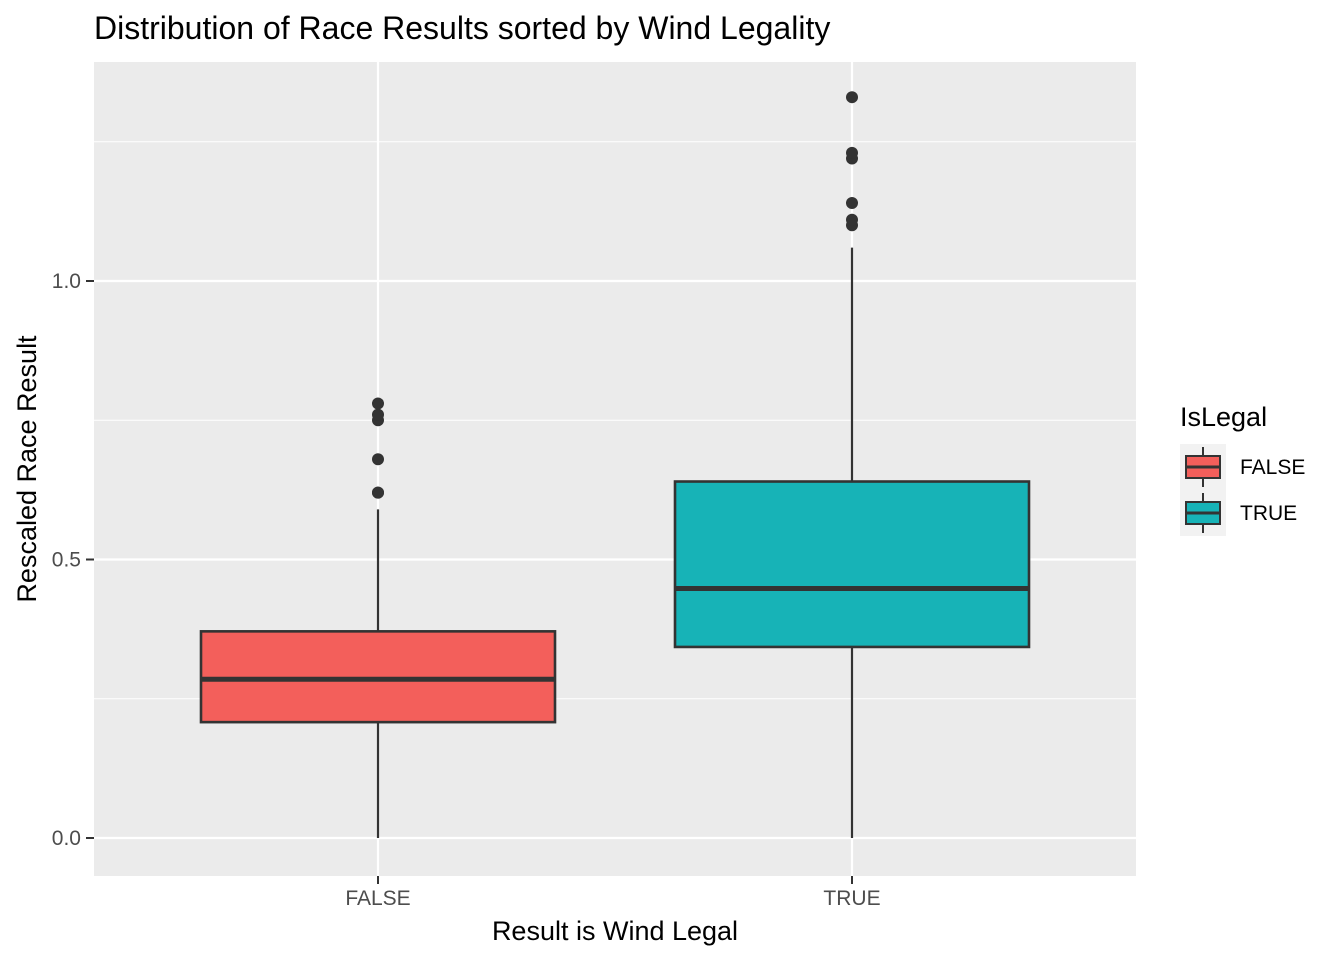  I want to click on legend-key-false, so click(1203, 467).